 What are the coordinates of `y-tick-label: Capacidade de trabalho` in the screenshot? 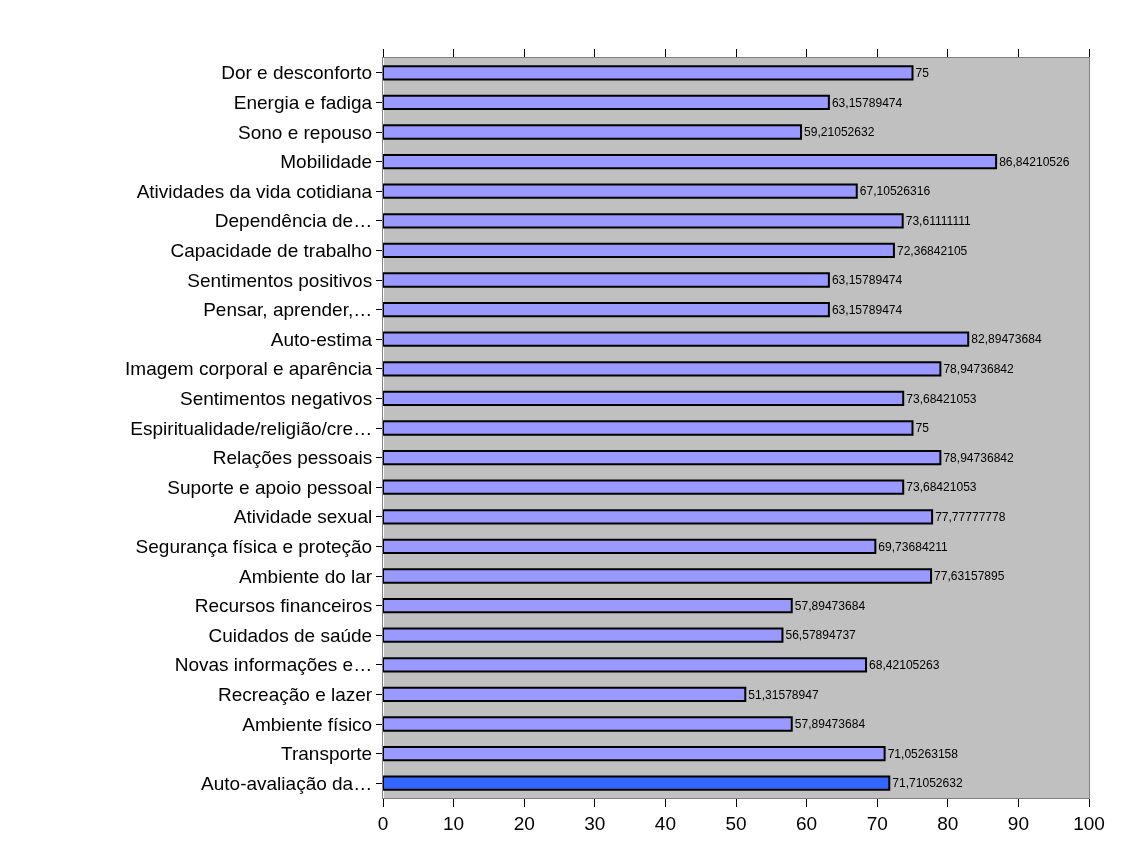 It's located at (271, 251).